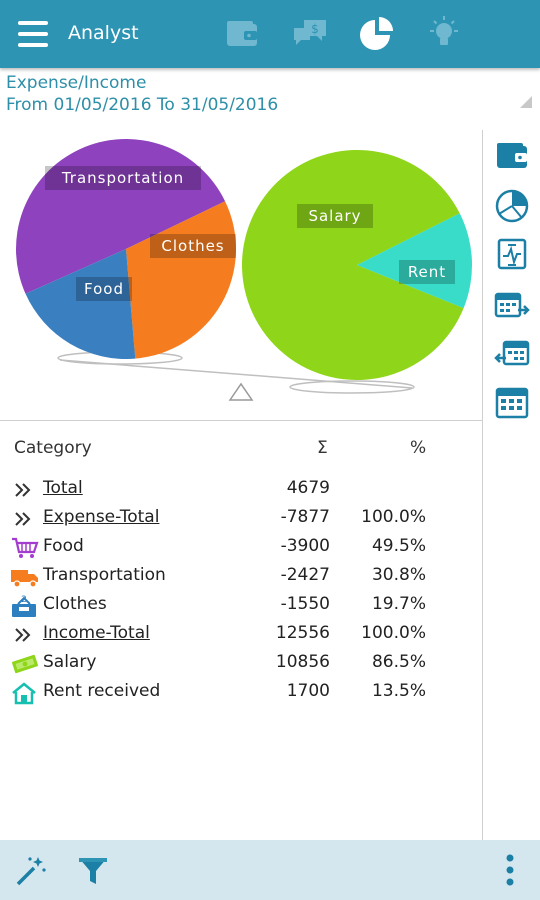  Describe the element at coordinates (63, 488) in the screenshot. I see `row-category: Total` at that location.